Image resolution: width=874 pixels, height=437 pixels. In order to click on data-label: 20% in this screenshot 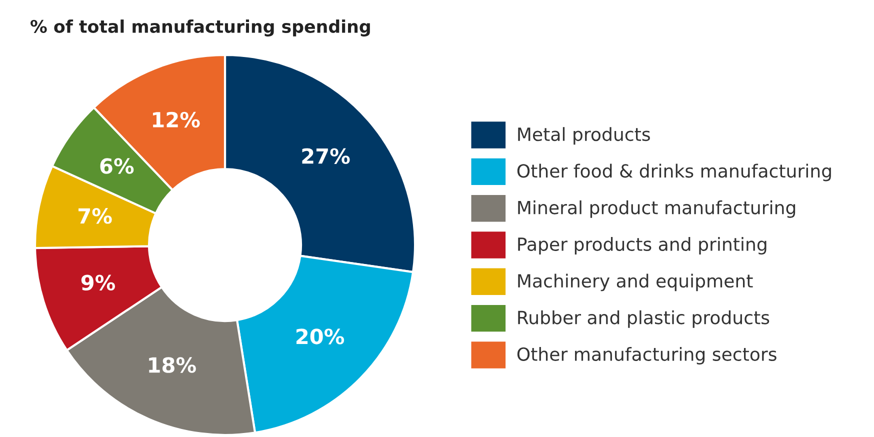, I will do `click(320, 336)`.